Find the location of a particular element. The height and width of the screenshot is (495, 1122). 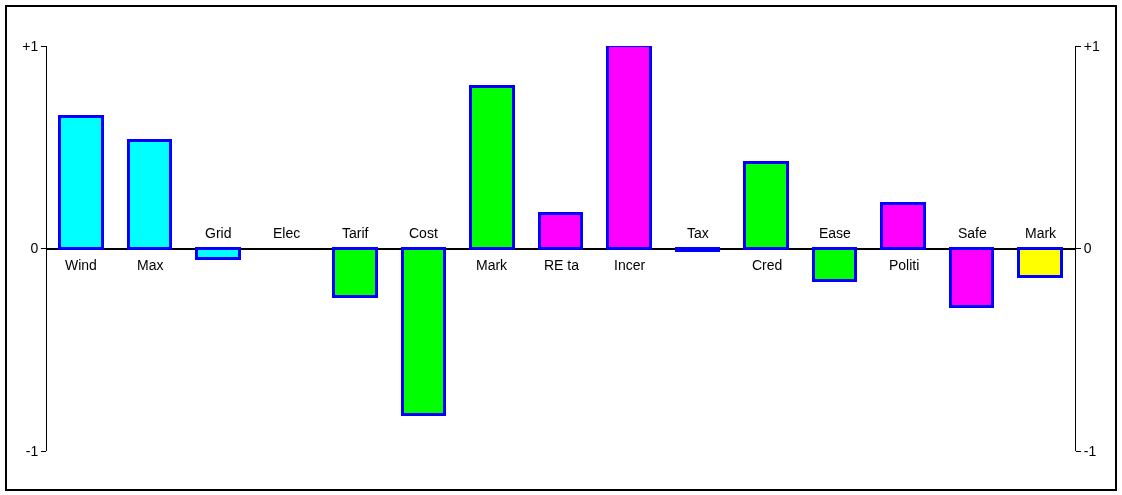

x-tick-label: Tax is located at coordinates (698, 233).